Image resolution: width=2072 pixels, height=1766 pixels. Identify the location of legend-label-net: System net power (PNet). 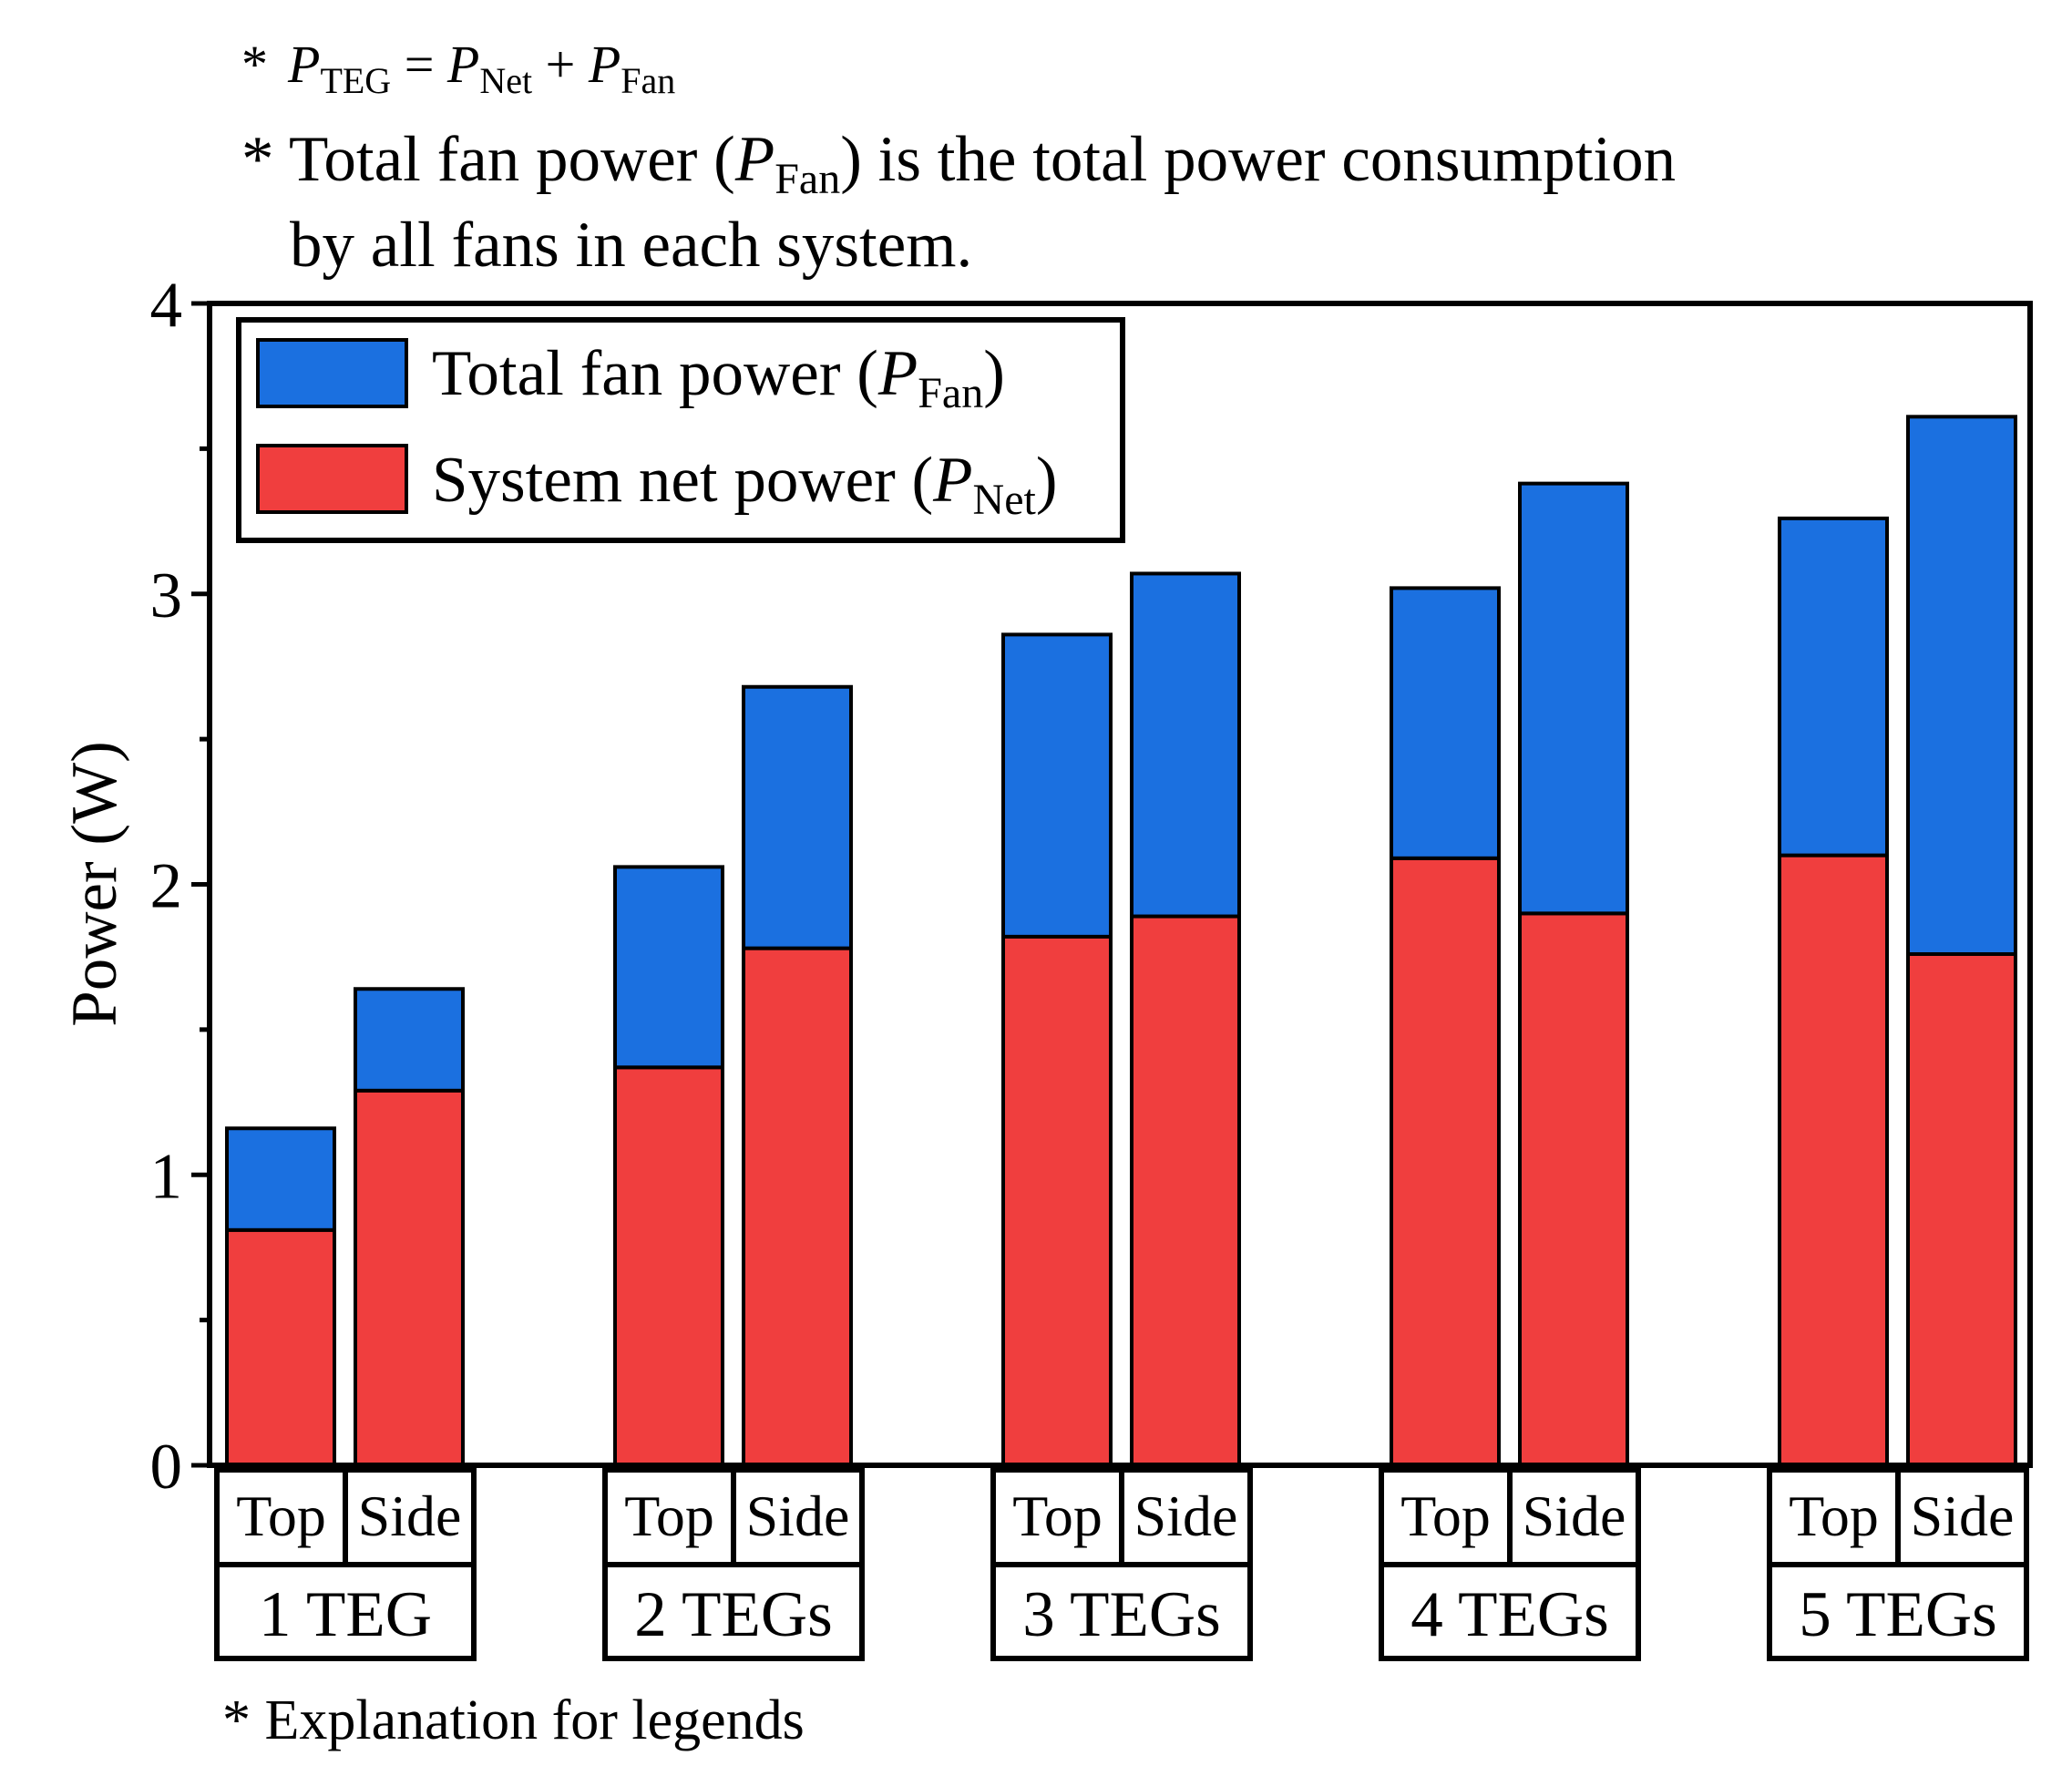
(745, 484).